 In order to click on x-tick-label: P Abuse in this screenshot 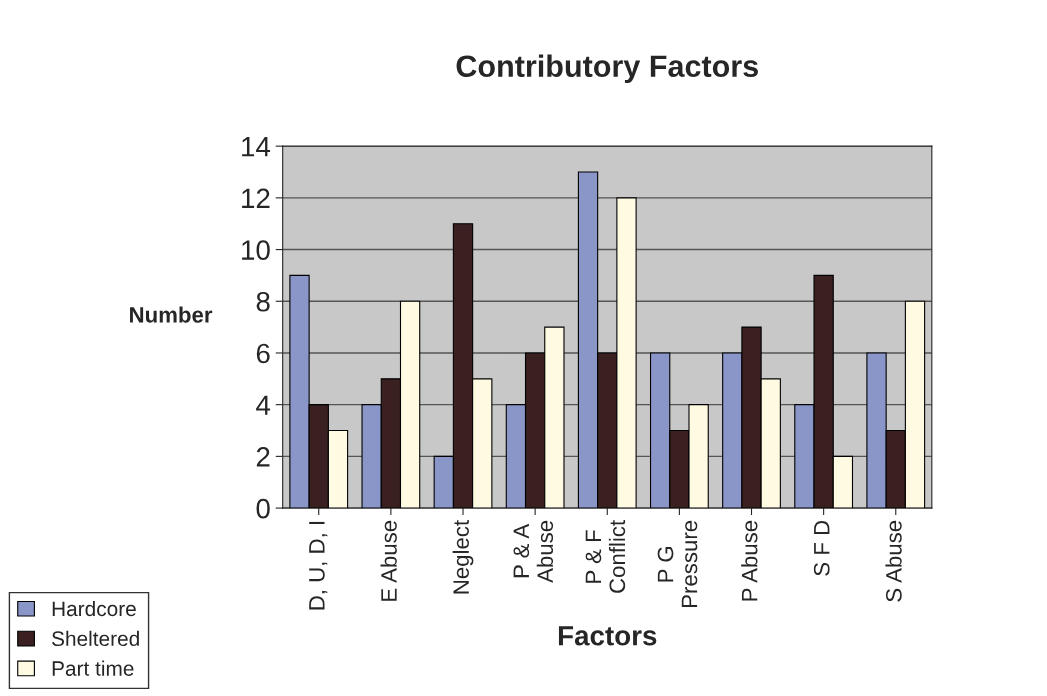, I will do `click(749, 560)`.